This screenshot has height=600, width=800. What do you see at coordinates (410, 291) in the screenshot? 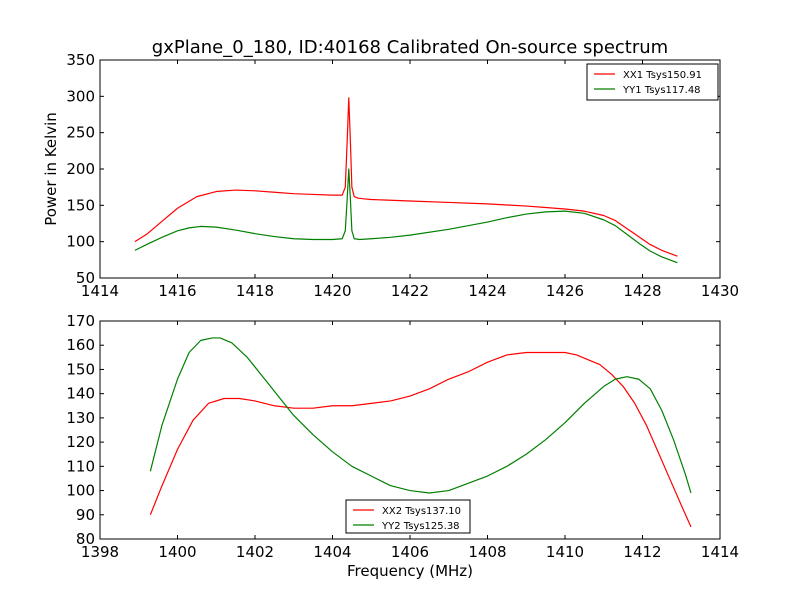
I see `top-x-tick-label: 1422` at bounding box center [410, 291].